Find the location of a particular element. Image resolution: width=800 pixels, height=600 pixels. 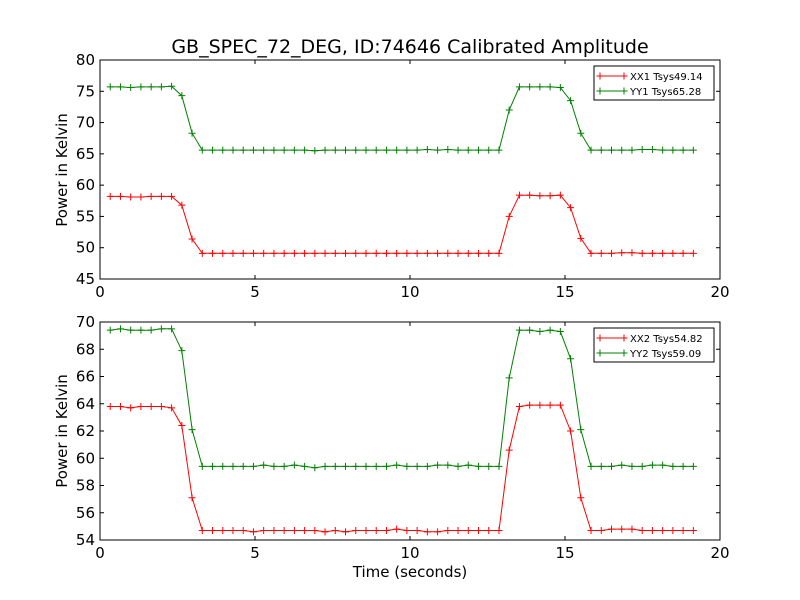

top-legend: XX1 Tsys49.14 YY1 Tsys65.28 is located at coordinates (654, 83).